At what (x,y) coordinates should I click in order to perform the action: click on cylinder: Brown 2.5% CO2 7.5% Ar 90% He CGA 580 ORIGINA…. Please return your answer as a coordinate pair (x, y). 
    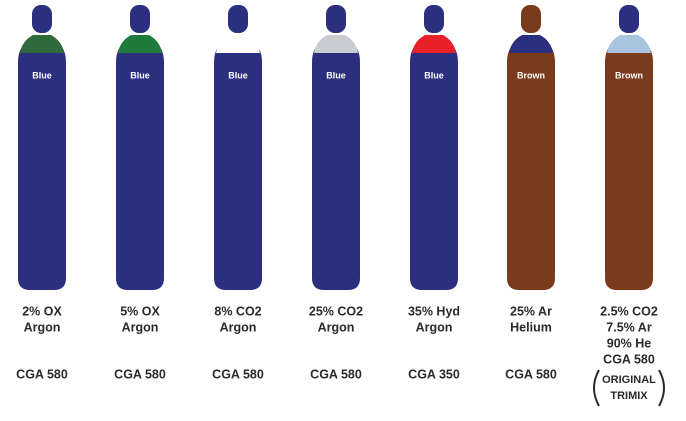
    Looking at the image, I should click on (629, 206).